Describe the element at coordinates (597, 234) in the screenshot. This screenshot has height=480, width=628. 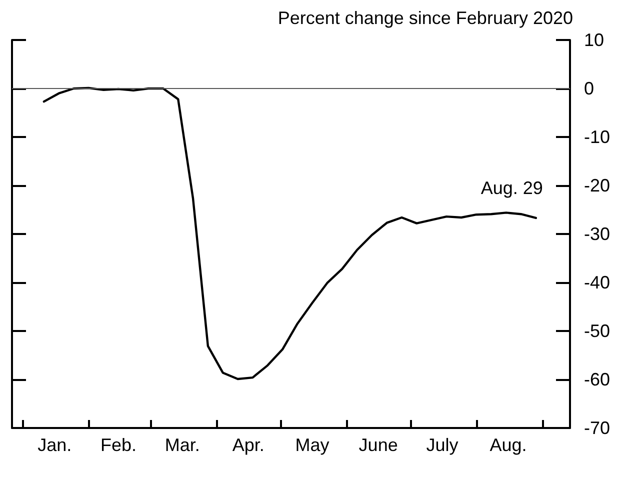
I see `y-tick-label: -30` at that location.